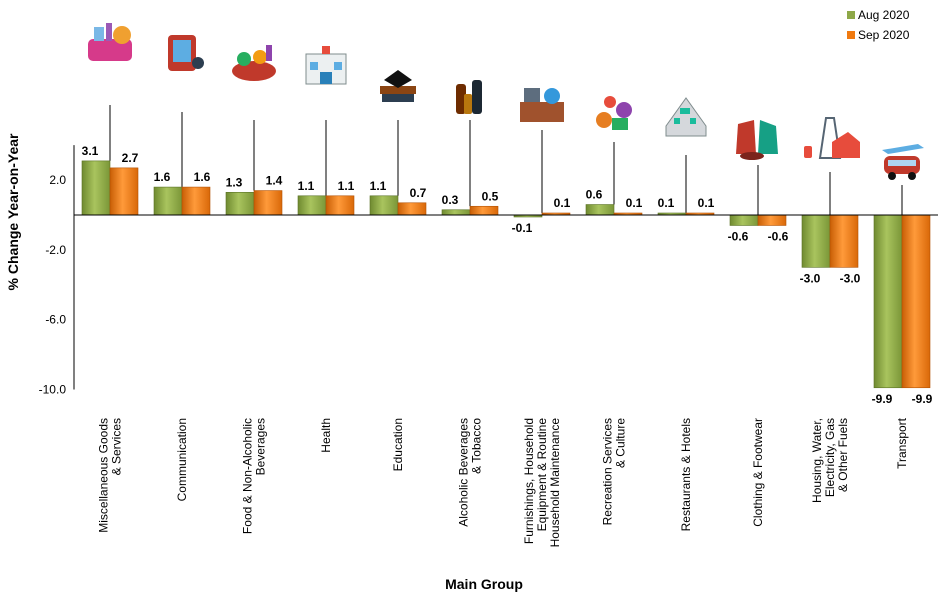 Image resolution: width=942 pixels, height=596 pixels. What do you see at coordinates (469, 97) in the screenshot?
I see `bottles-icon` at bounding box center [469, 97].